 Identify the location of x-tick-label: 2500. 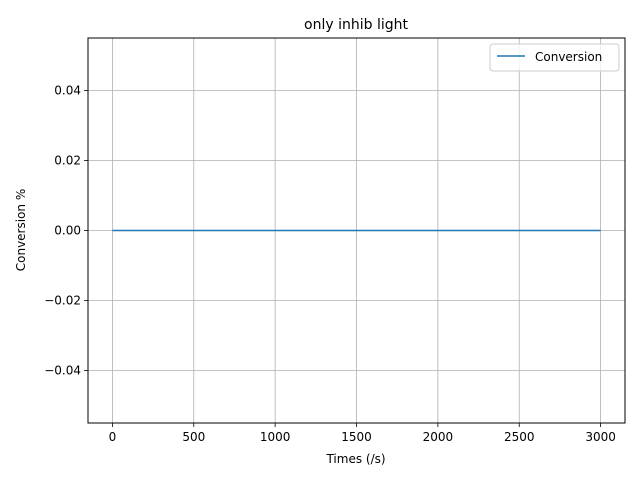
(519, 437).